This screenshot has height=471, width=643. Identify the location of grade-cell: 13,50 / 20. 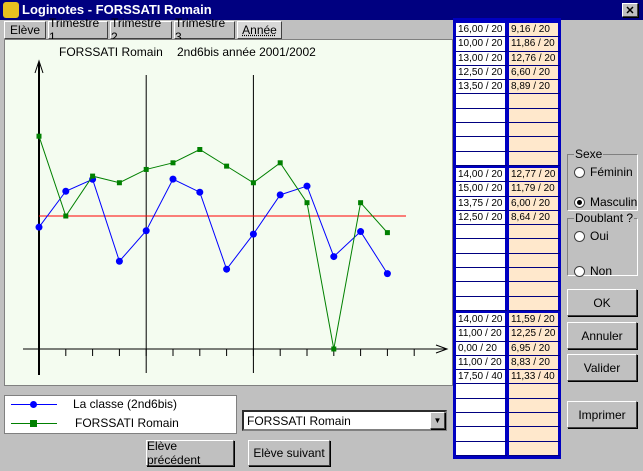
(481, 87).